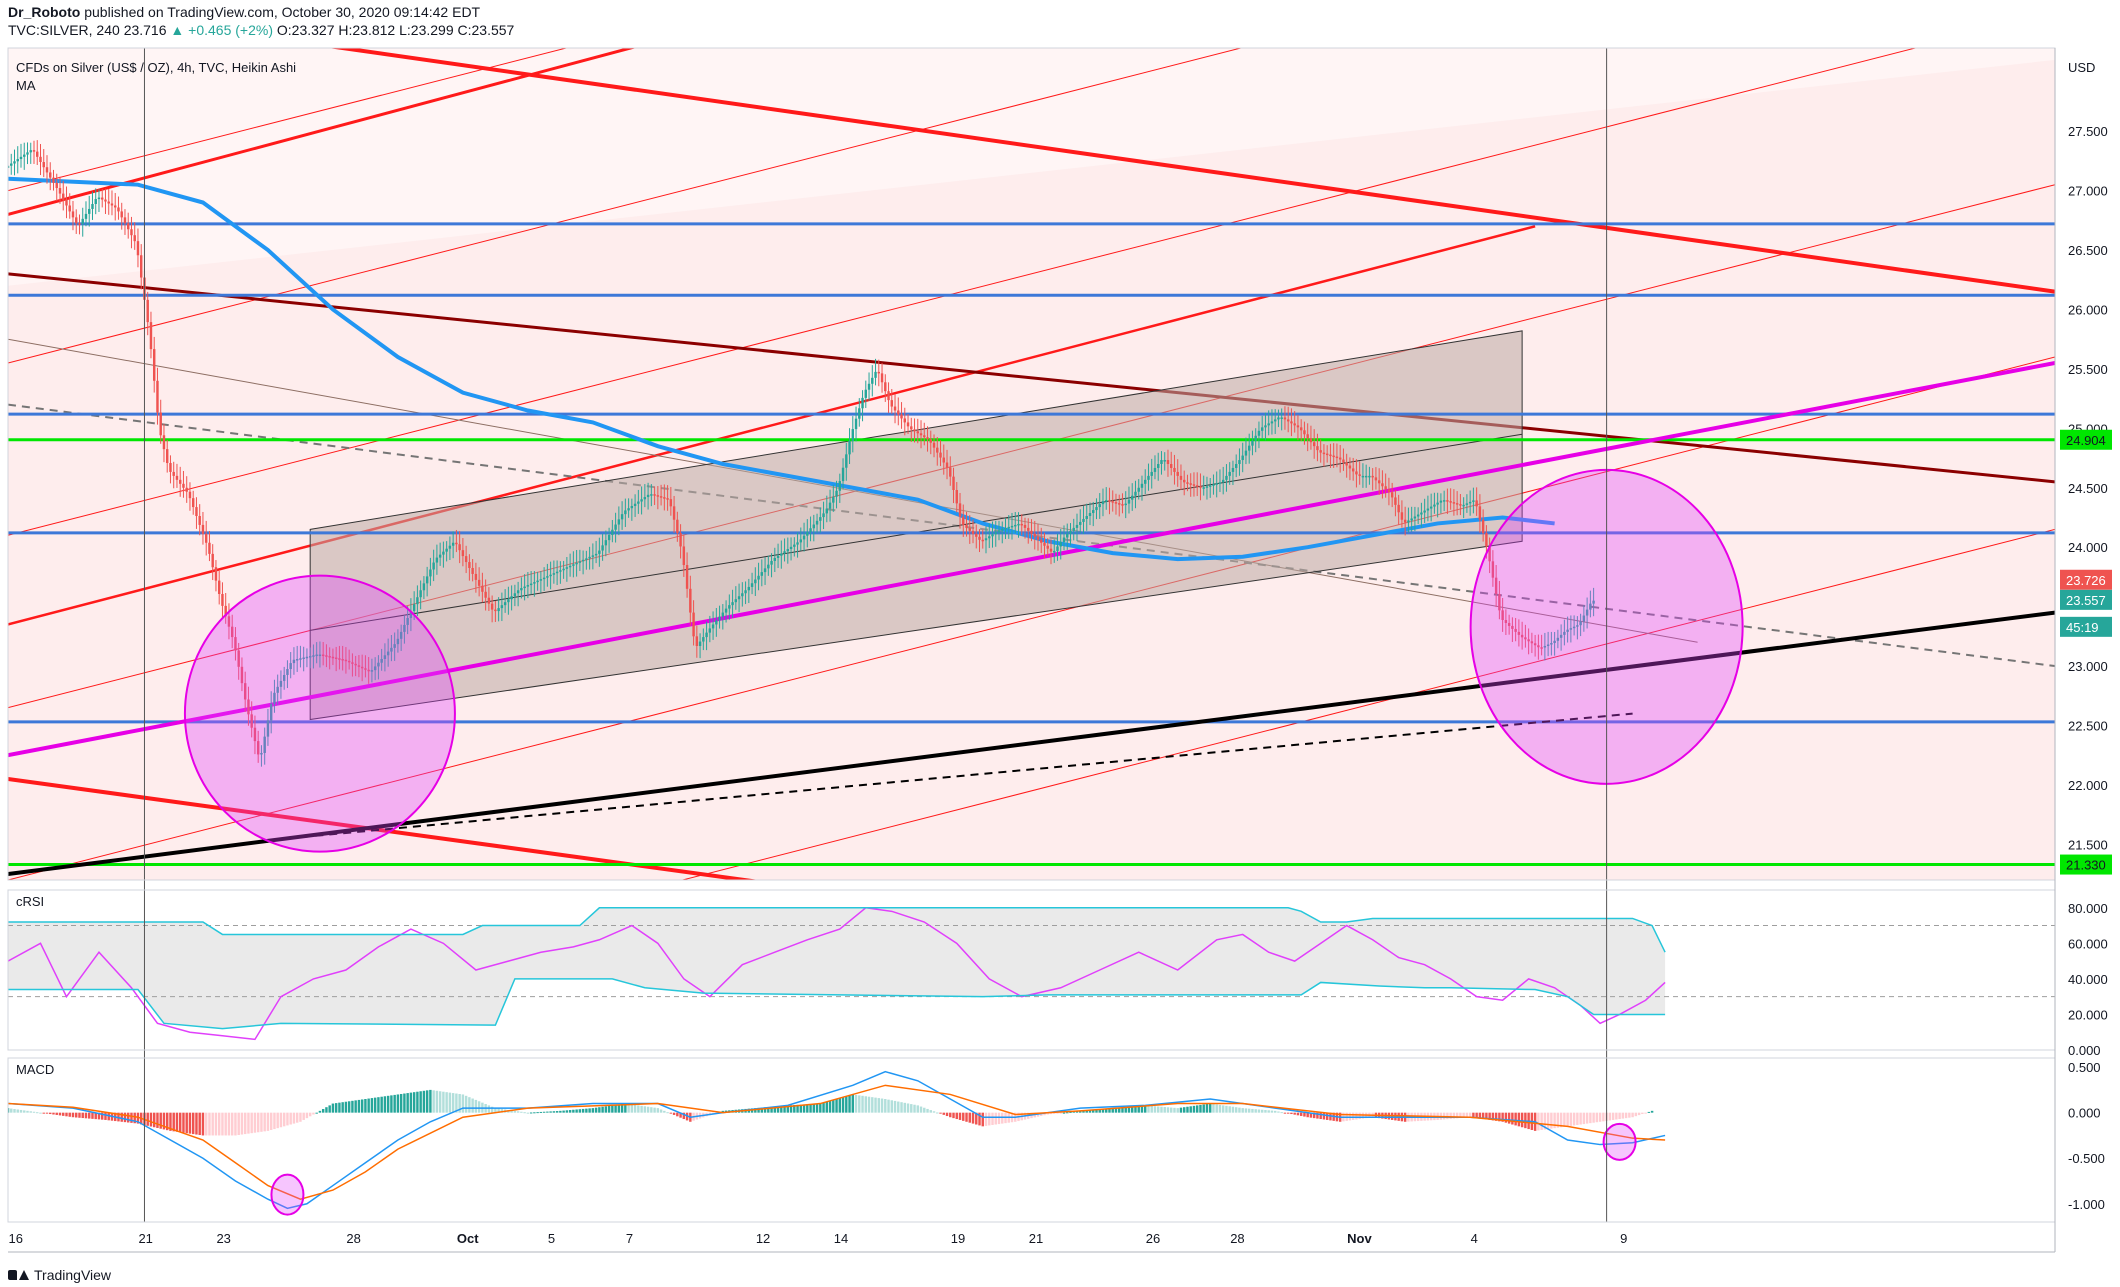  What do you see at coordinates (1056, 1138) in the screenshot?
I see `macd-pane: 0.500 0.000 -0.500 -1.000` at bounding box center [1056, 1138].